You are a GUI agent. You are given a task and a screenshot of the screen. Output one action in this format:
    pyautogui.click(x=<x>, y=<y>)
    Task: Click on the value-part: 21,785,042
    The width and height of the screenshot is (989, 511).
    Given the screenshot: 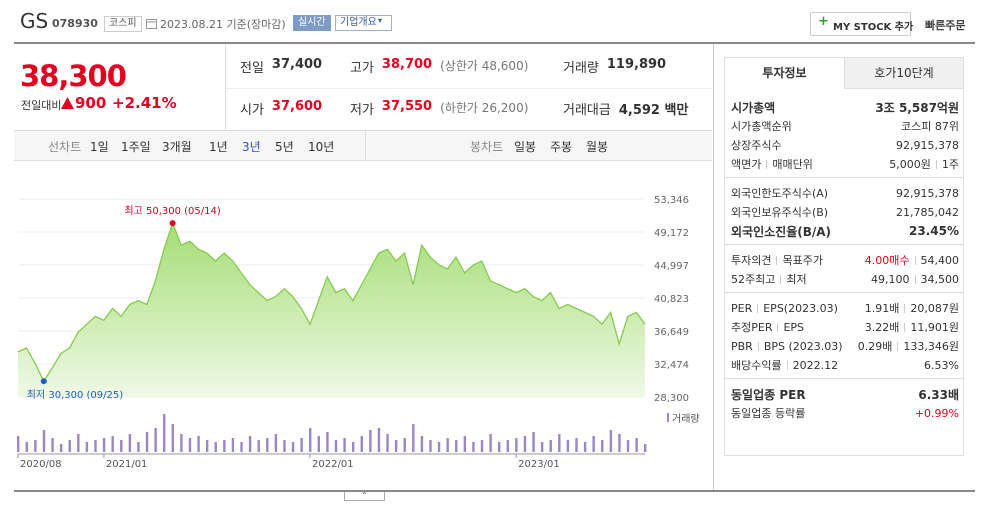 What is the action you would take?
    pyautogui.click(x=927, y=212)
    